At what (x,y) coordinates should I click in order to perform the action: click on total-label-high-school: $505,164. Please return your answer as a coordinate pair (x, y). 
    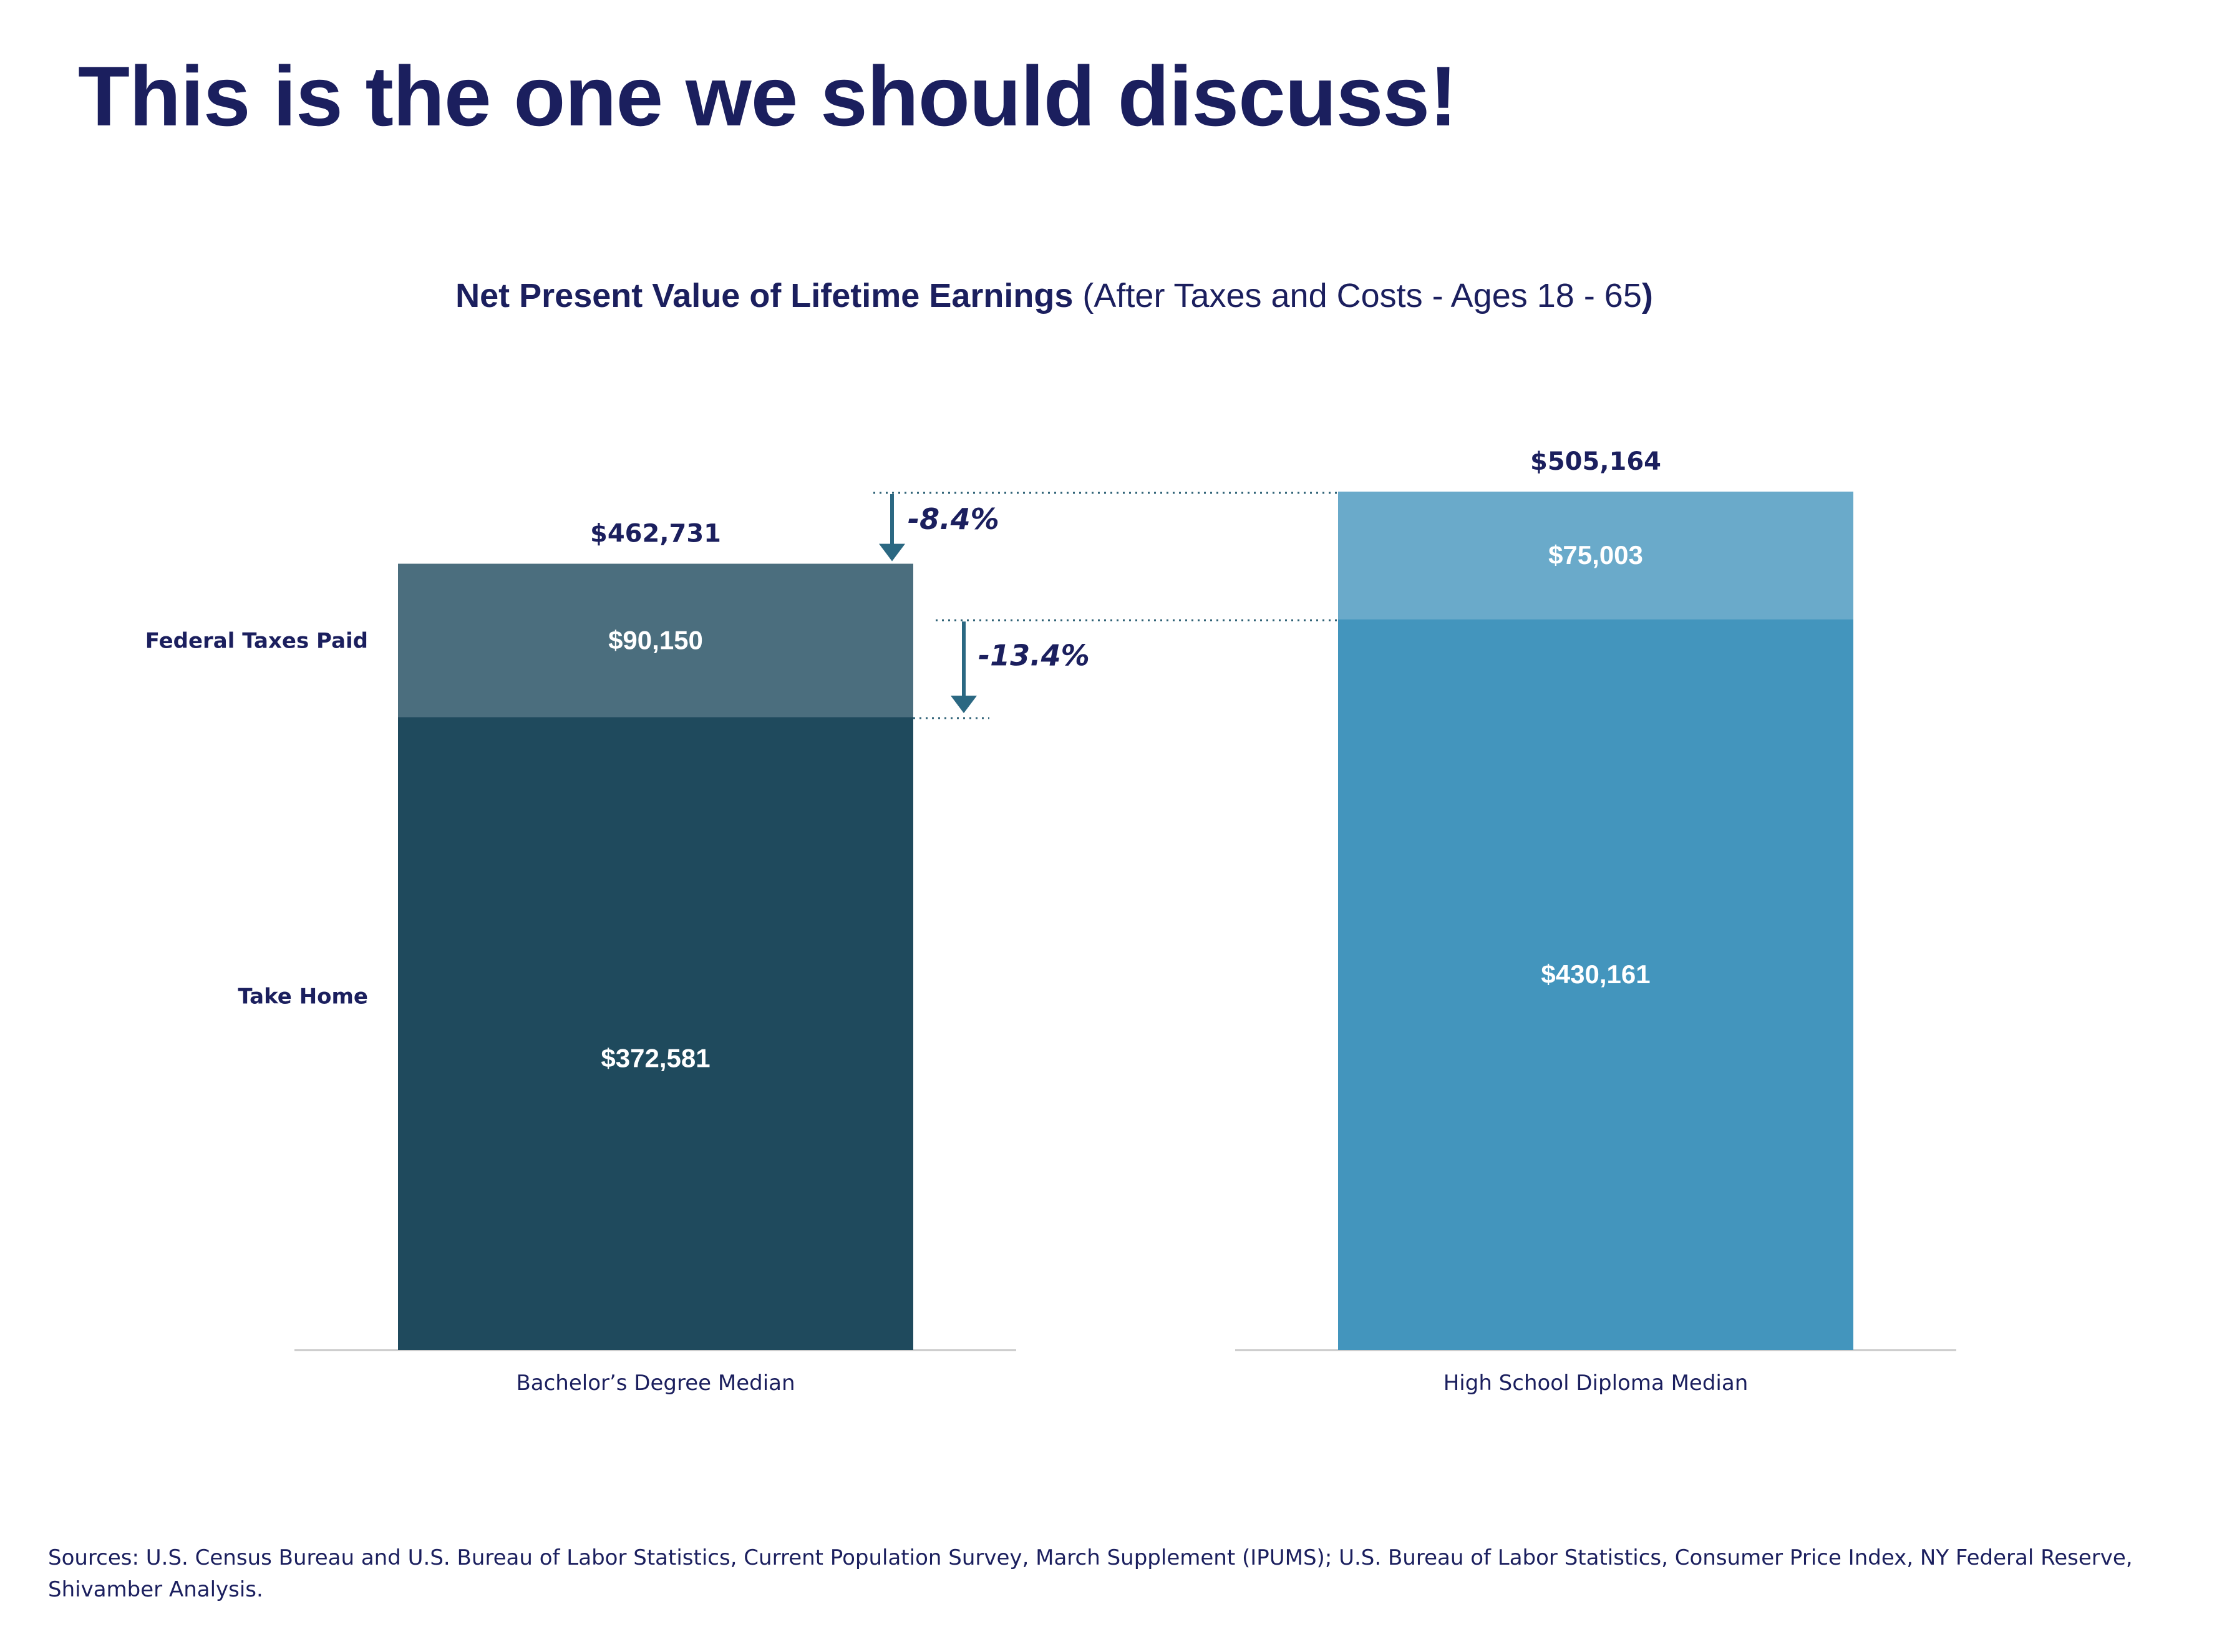
    Looking at the image, I should click on (1595, 461).